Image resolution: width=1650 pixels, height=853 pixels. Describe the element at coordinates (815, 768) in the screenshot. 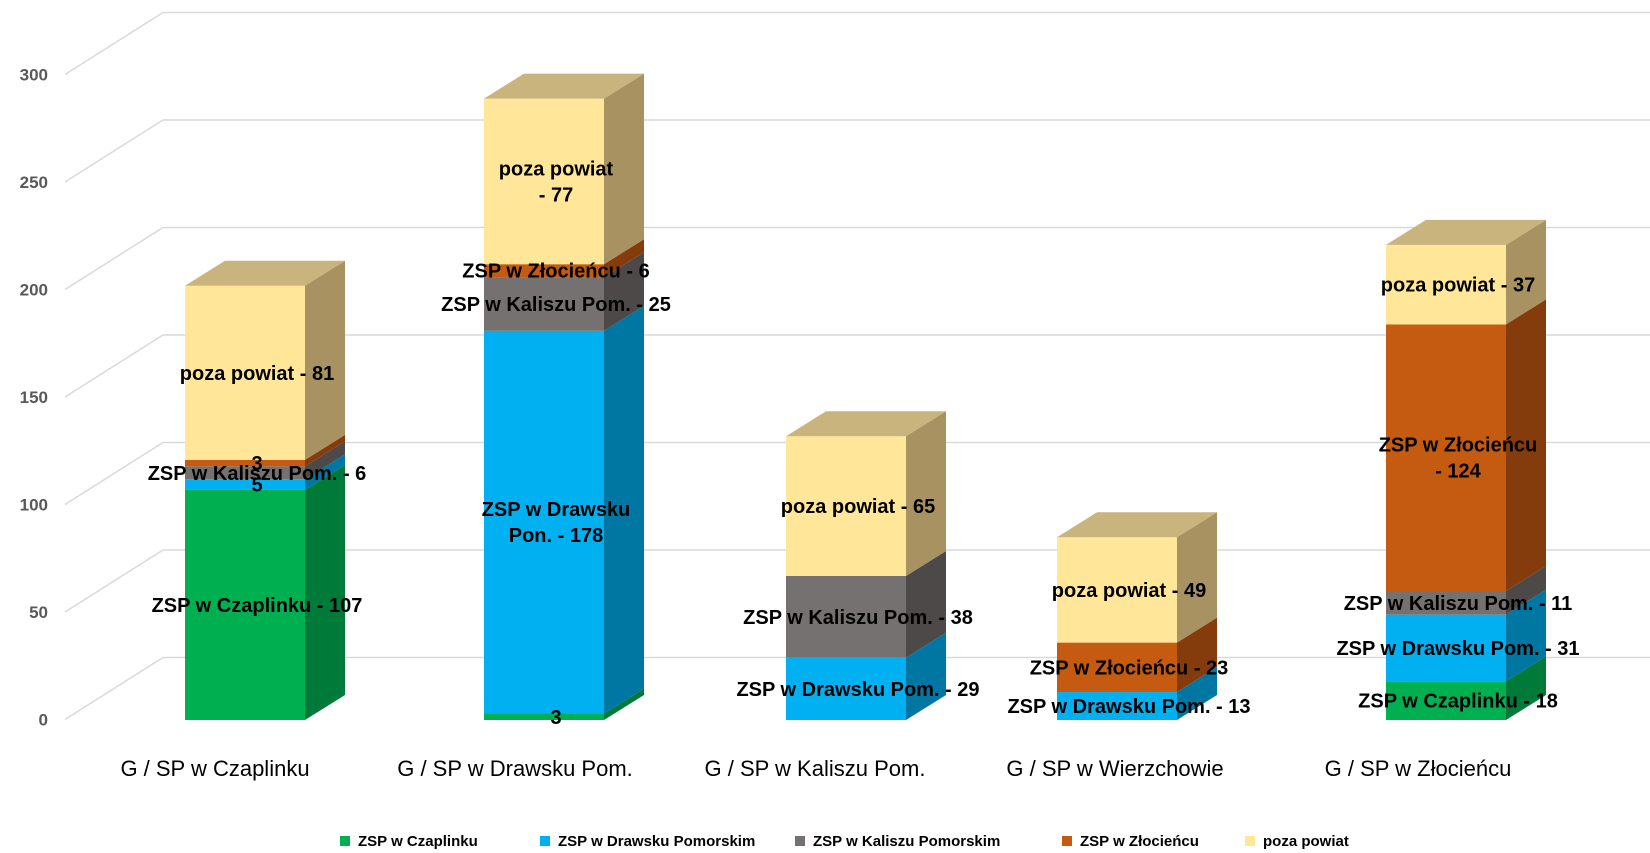

I see `x-tick-label: G / SP w Kaliszu Pom.` at that location.